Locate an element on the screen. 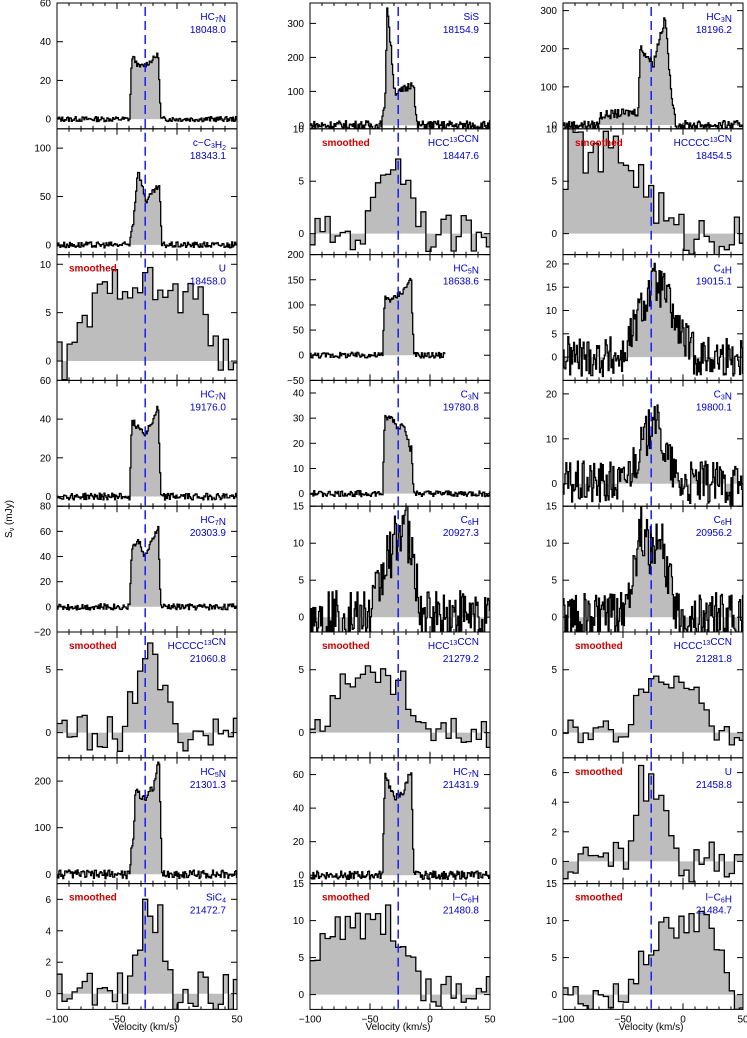 The width and height of the screenshot is (747, 1038). molecule-label: l−C6H is located at coordinates (466, 899).